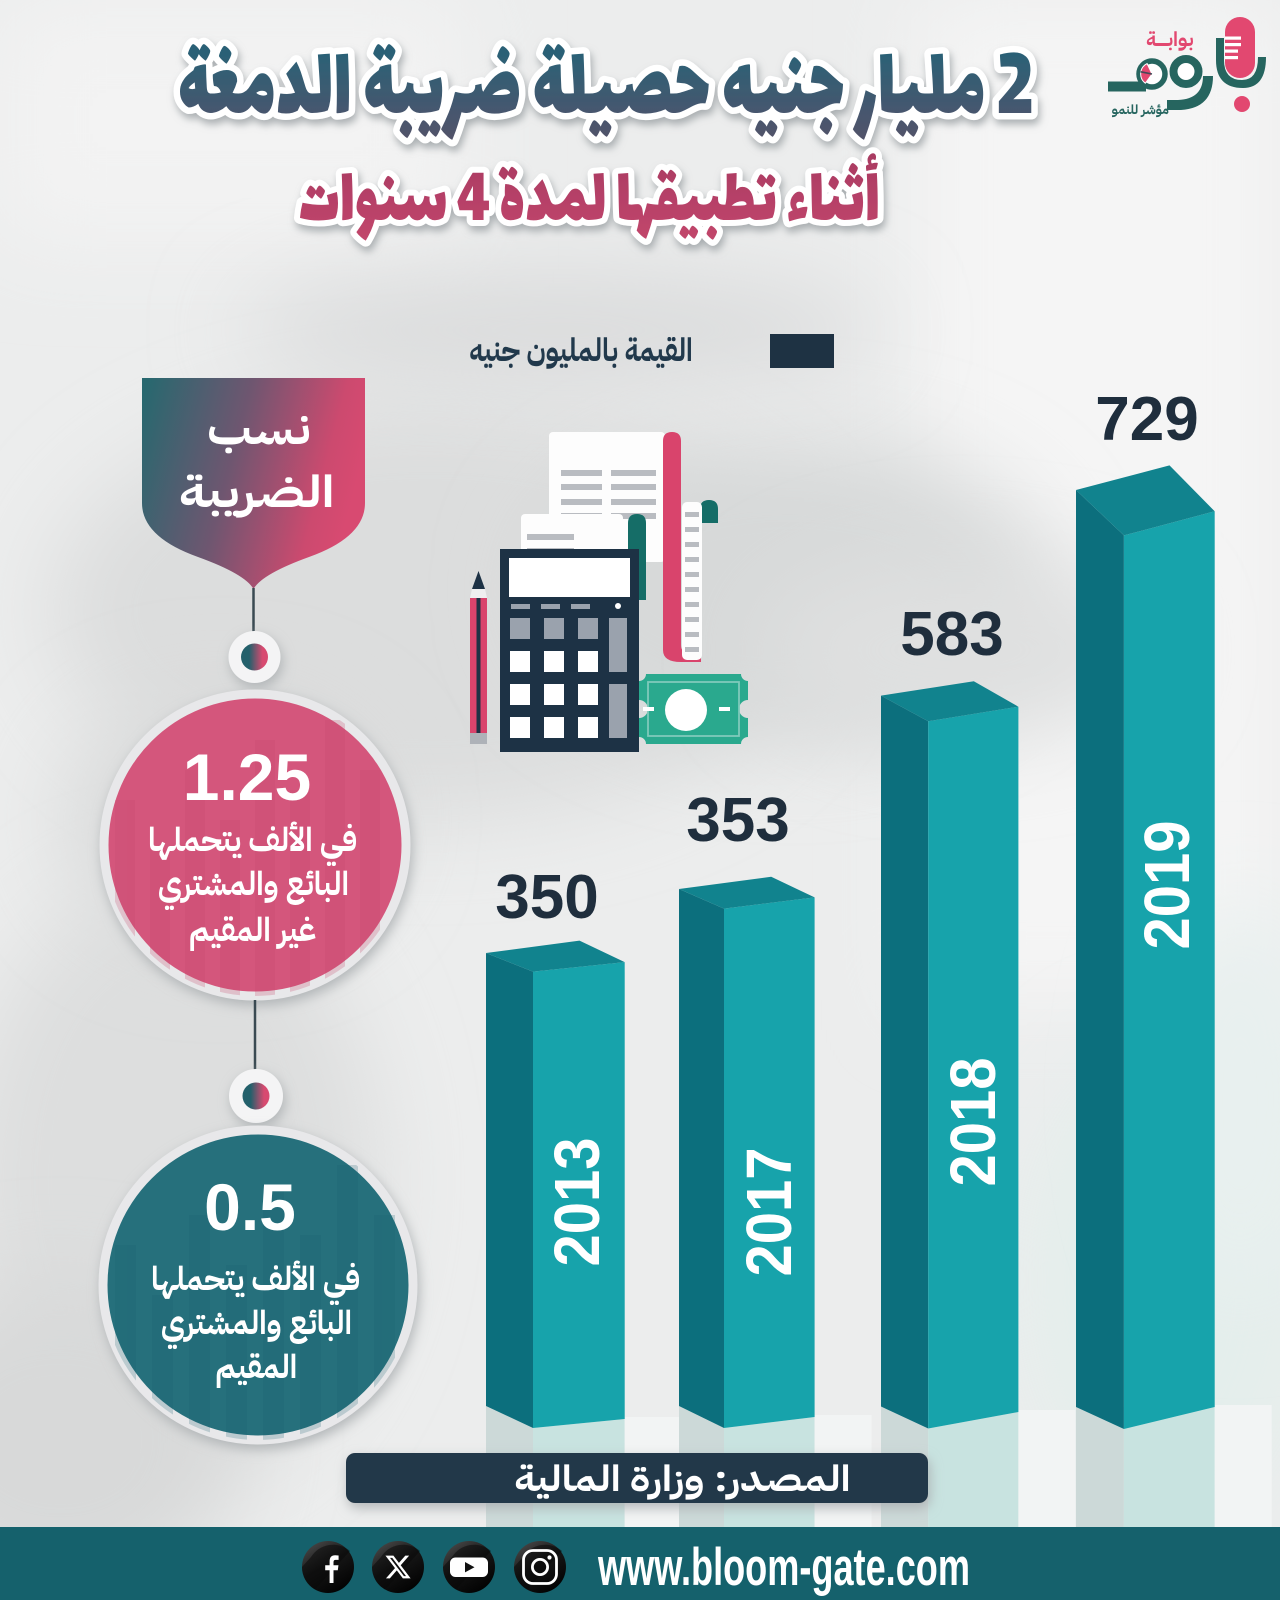 Image resolution: width=1280 pixels, height=1605 pixels. Describe the element at coordinates (546, 897) in the screenshot. I see `svg-text: 350` at that location.